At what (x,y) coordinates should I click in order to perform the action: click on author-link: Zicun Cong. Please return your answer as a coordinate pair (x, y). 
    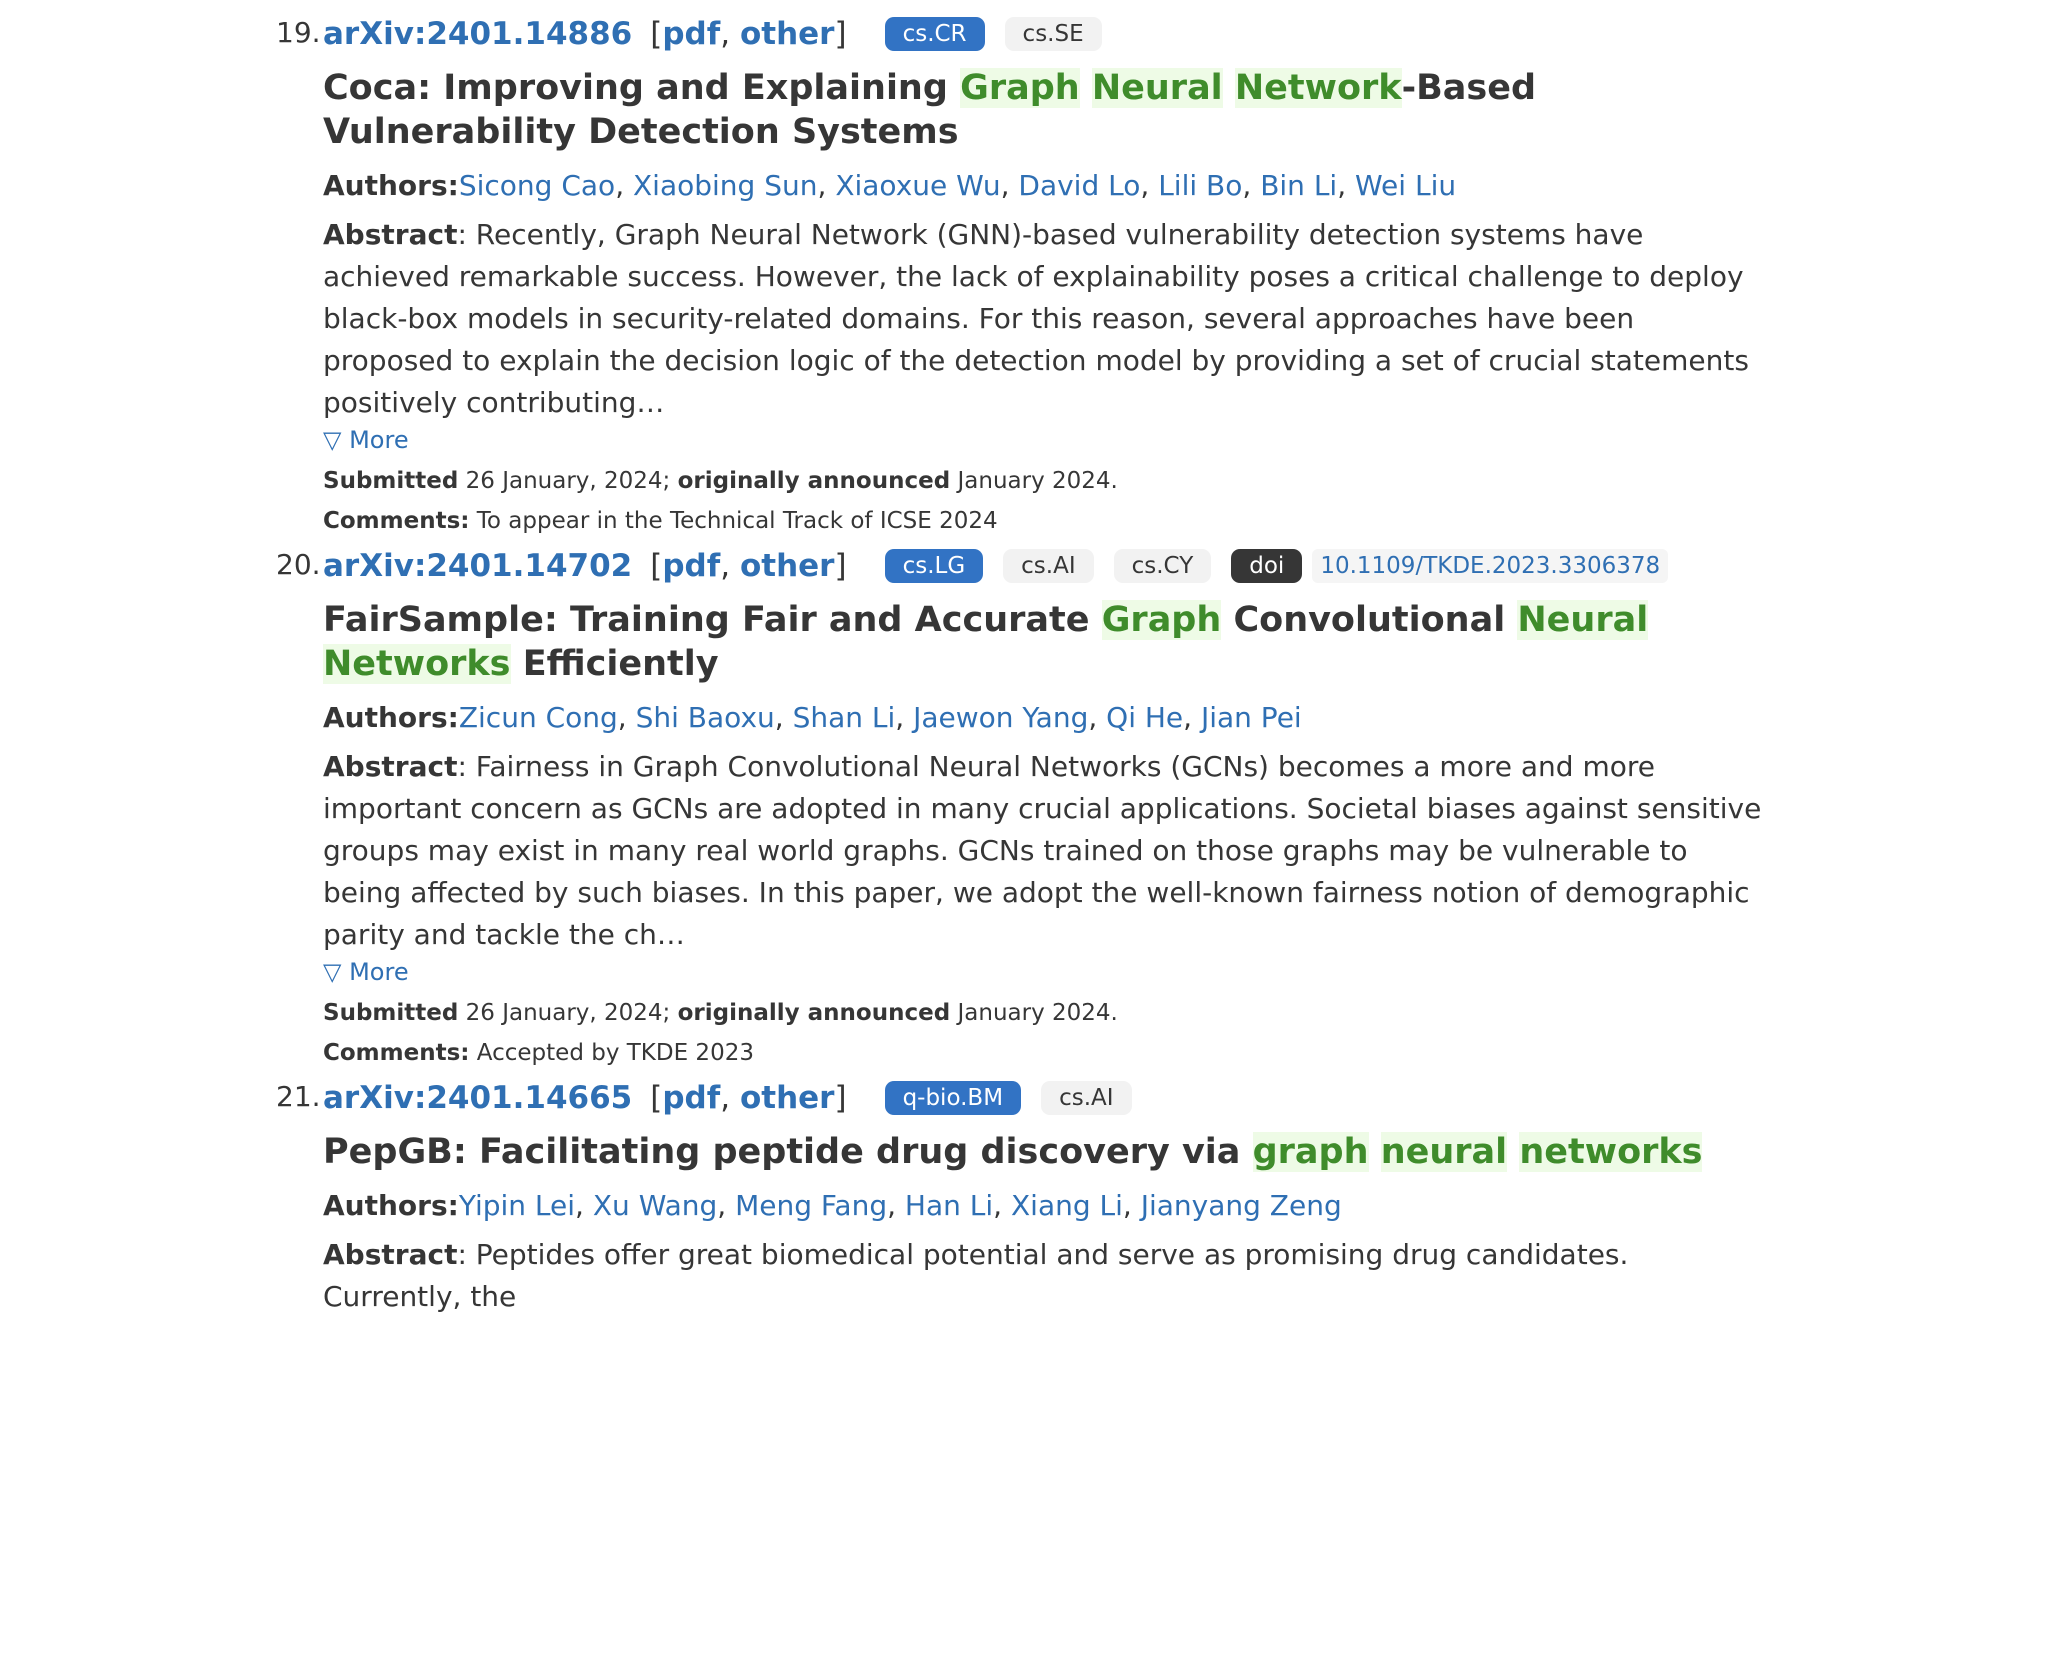
    Looking at the image, I should click on (538, 717).